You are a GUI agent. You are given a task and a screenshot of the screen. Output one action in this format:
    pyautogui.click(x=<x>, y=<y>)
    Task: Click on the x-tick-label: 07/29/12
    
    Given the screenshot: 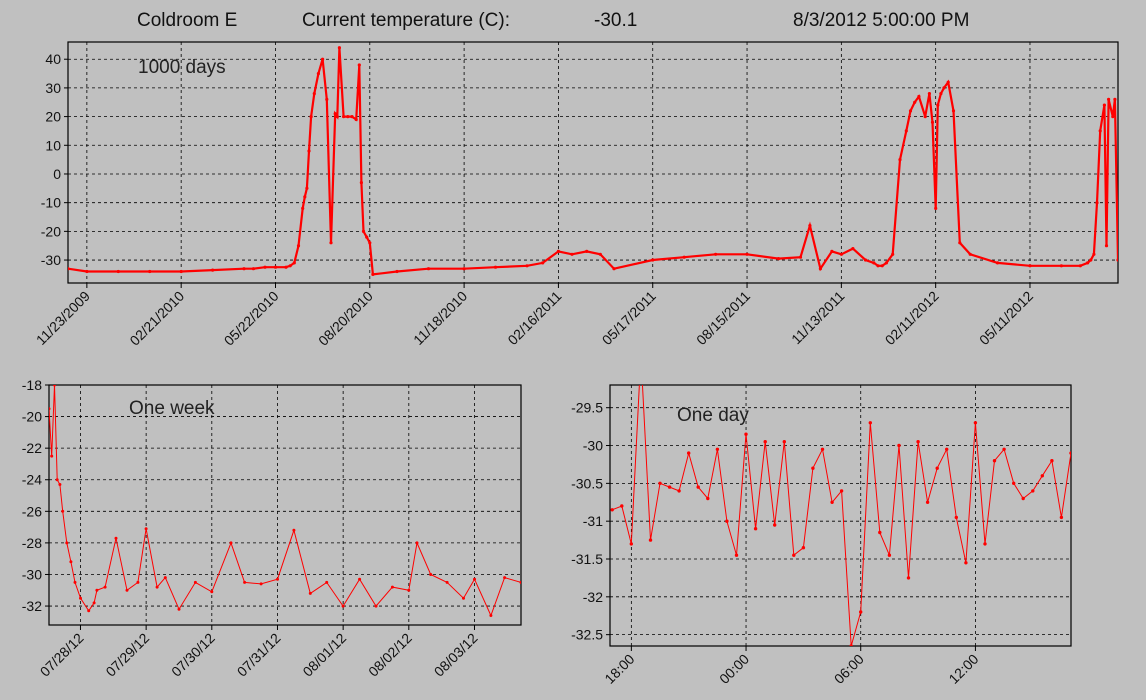 What is the action you would take?
    pyautogui.click(x=127, y=655)
    